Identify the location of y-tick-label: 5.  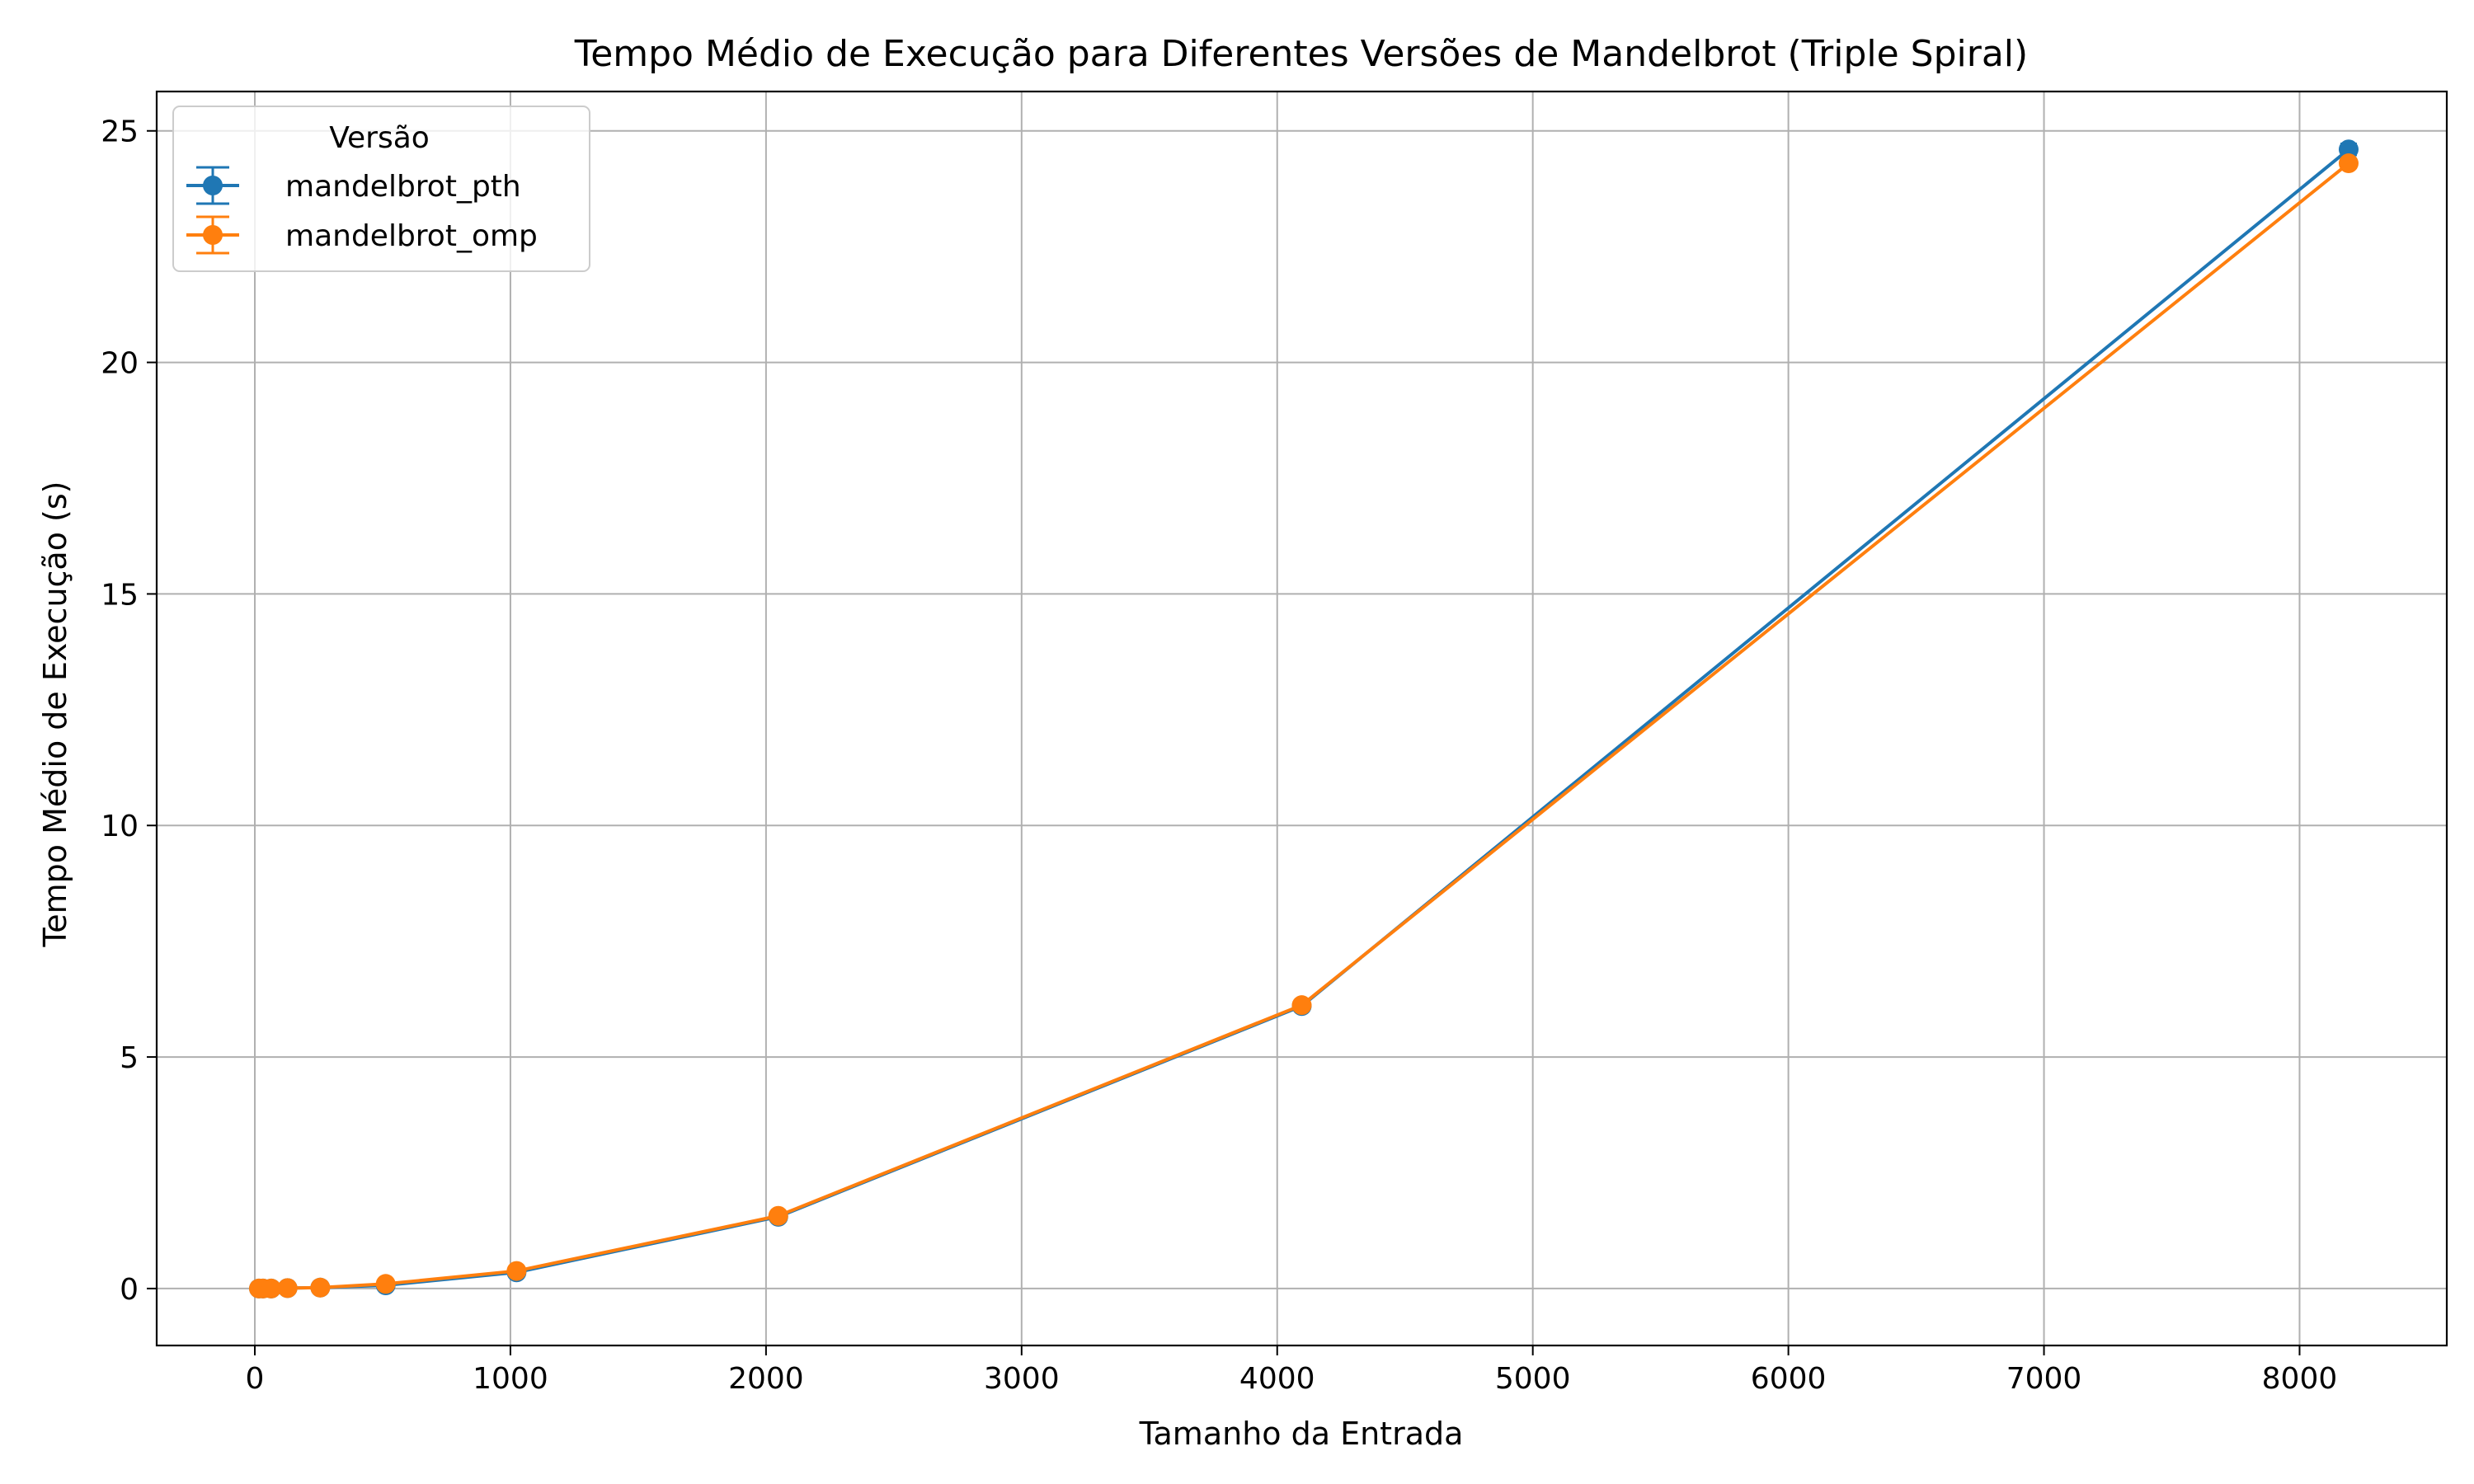
(129, 1058).